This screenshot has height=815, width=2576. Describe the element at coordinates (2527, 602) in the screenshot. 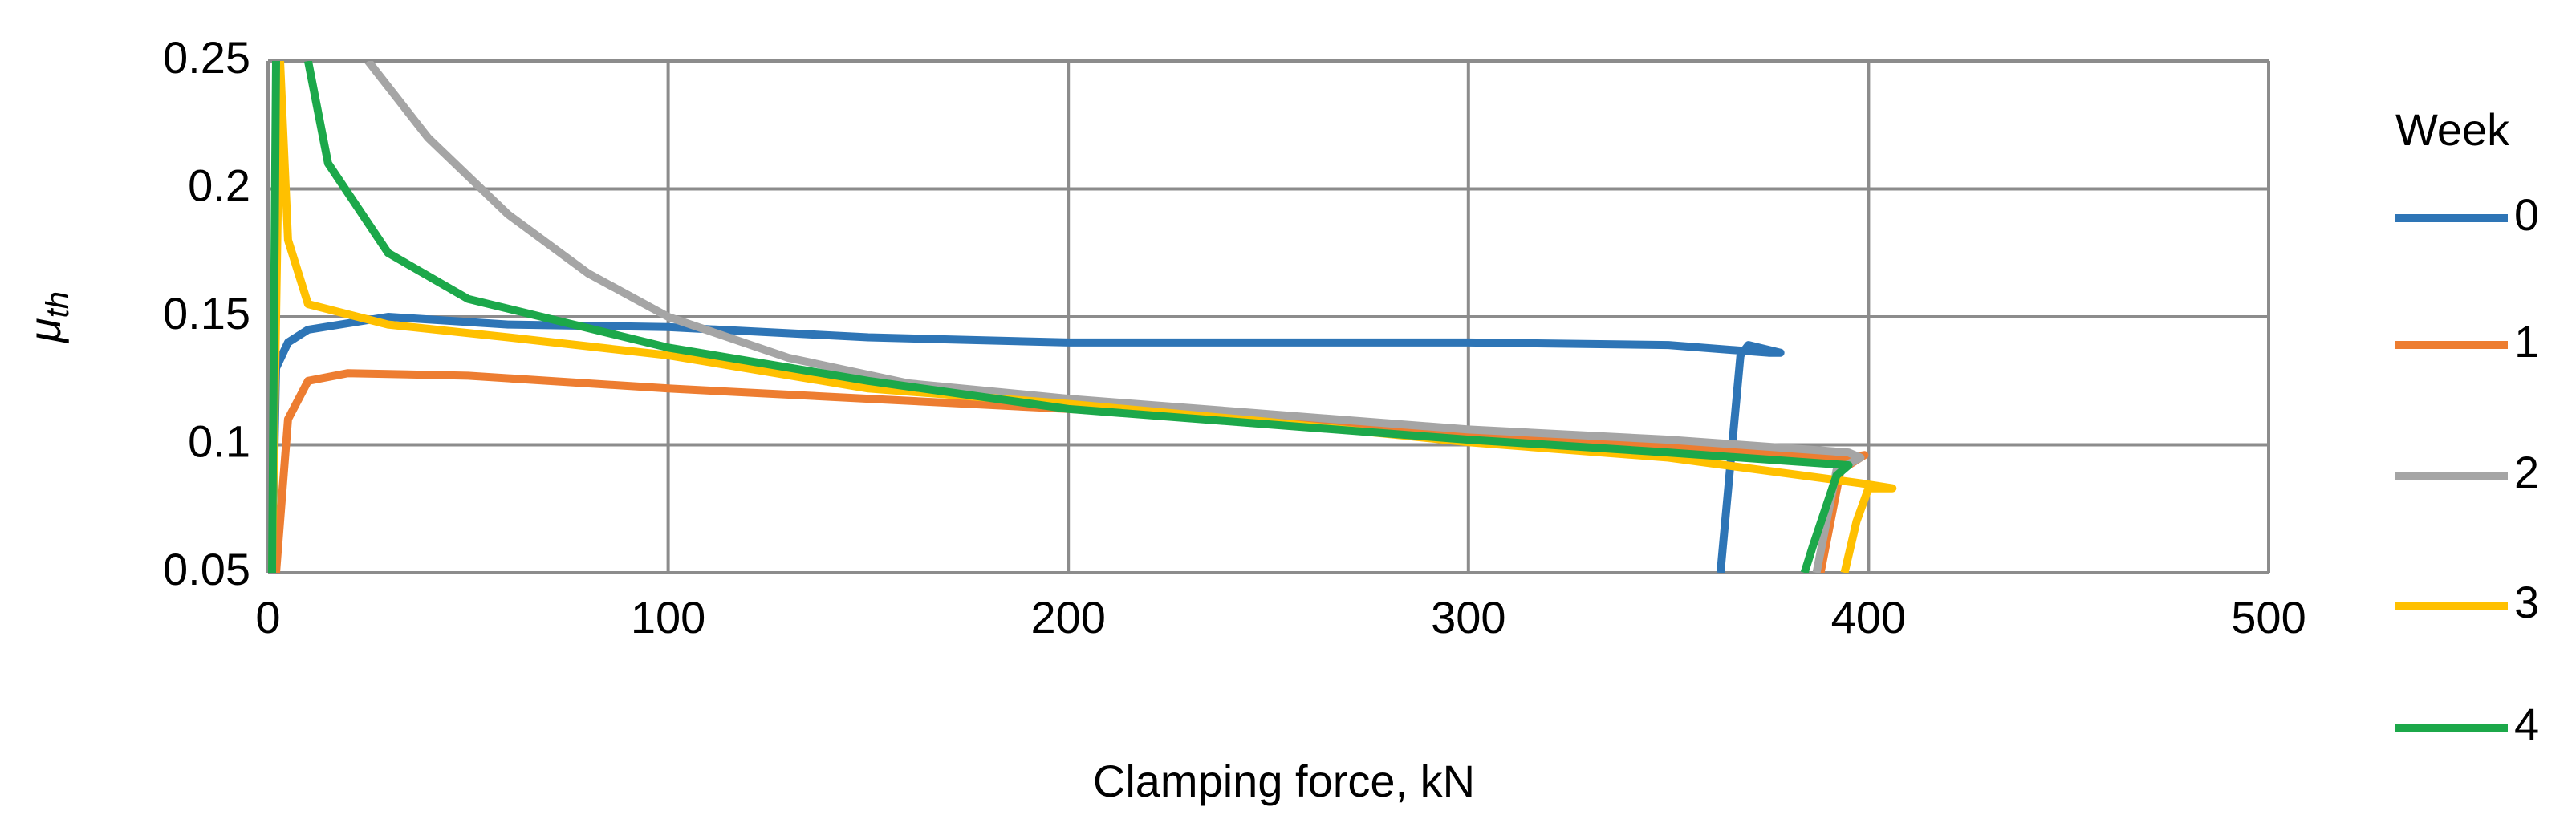

I see `legend-label: 3` at that location.